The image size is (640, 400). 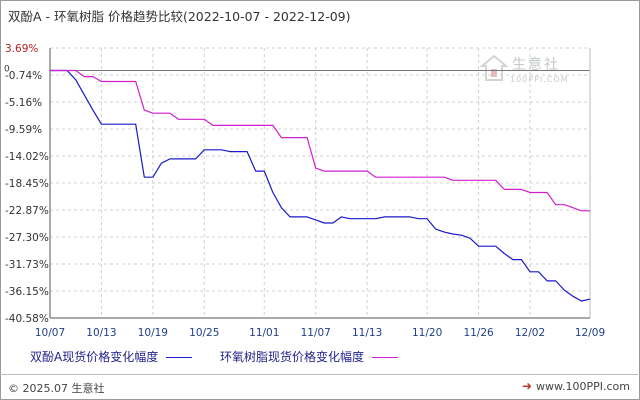 What do you see at coordinates (27, 157) in the screenshot?
I see `y-tick-label: -14.02%` at bounding box center [27, 157].